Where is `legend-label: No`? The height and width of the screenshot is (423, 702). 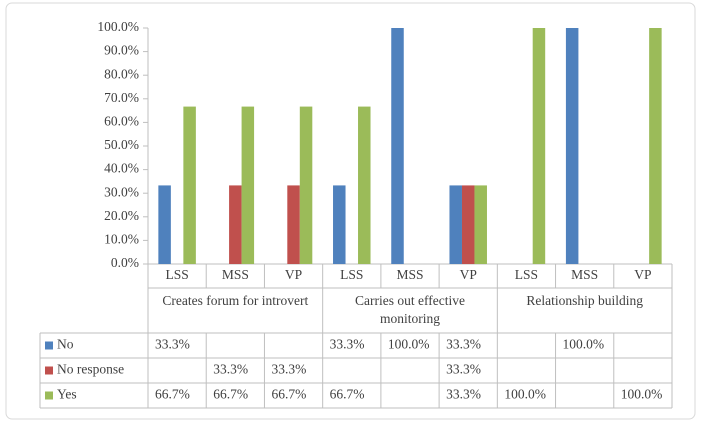 legend-label: No is located at coordinates (65, 344).